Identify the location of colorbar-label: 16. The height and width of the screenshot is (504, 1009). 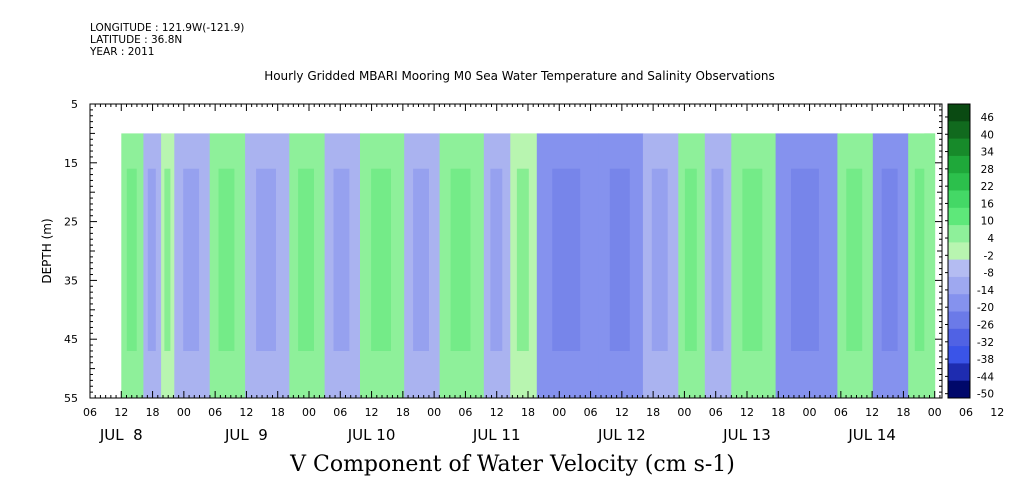
(988, 204).